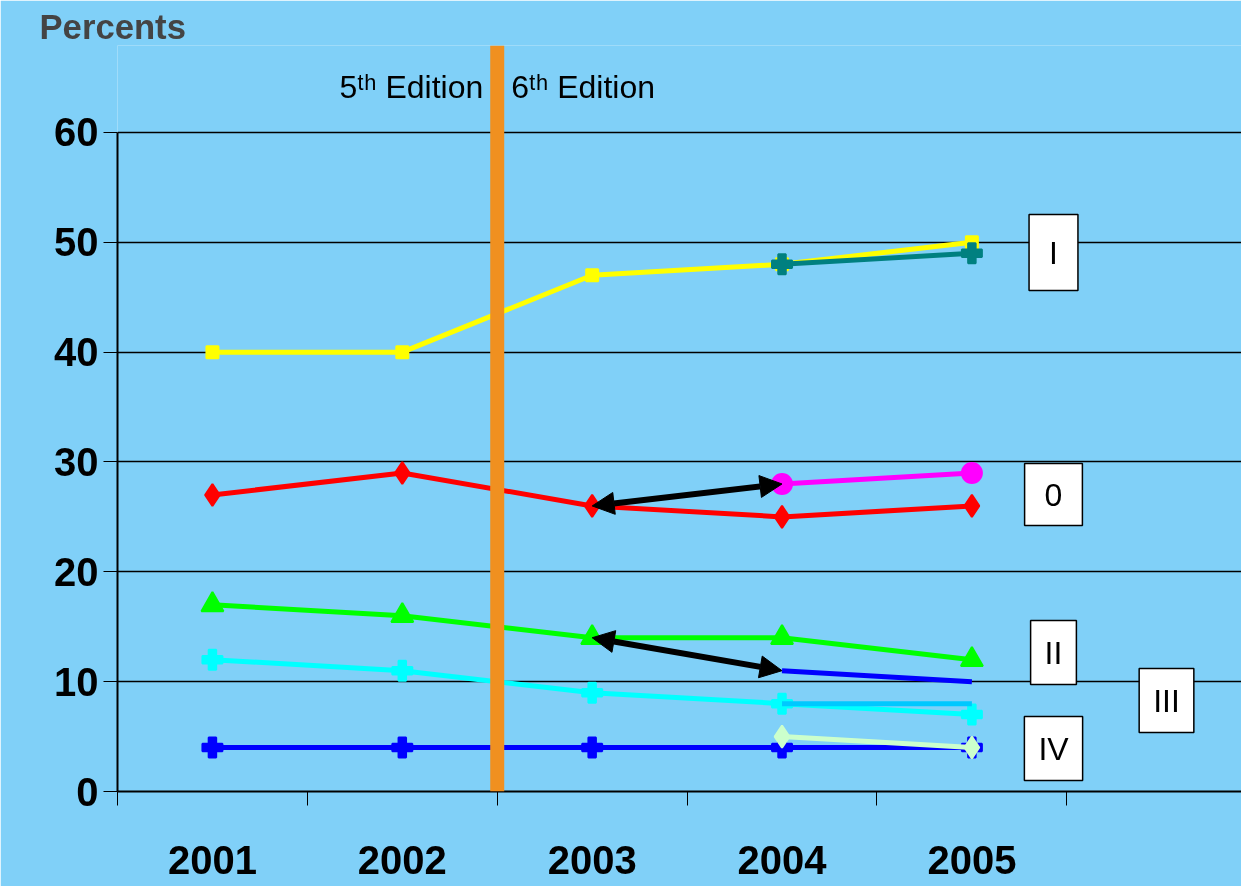 This screenshot has height=886, width=1241. What do you see at coordinates (583, 87) in the screenshot?
I see `text: 6ᵗʰ Edition` at bounding box center [583, 87].